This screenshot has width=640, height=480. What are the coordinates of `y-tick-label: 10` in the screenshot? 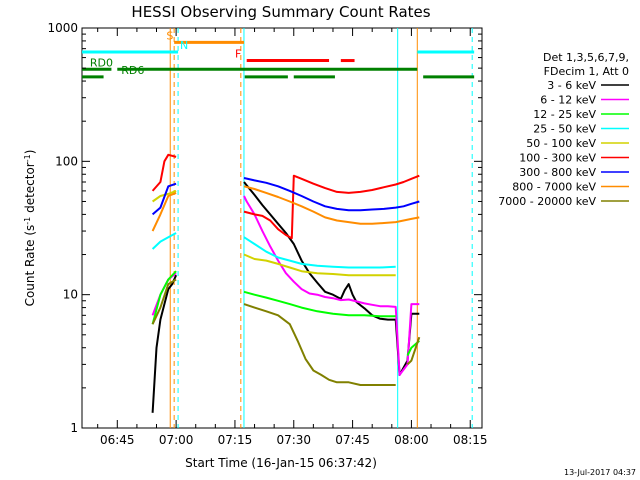 It's located at (70, 295).